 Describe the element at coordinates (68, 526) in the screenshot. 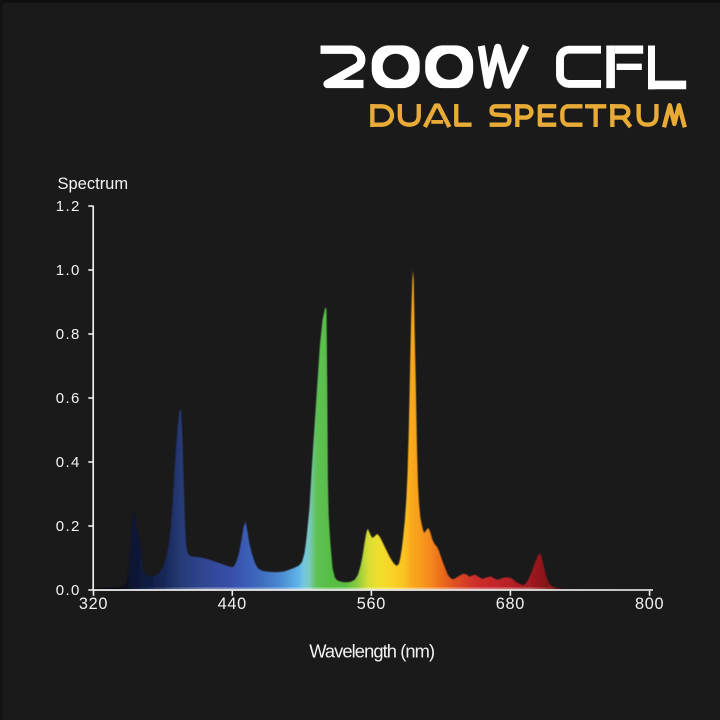

I see `svg-text: 0.2` at that location.